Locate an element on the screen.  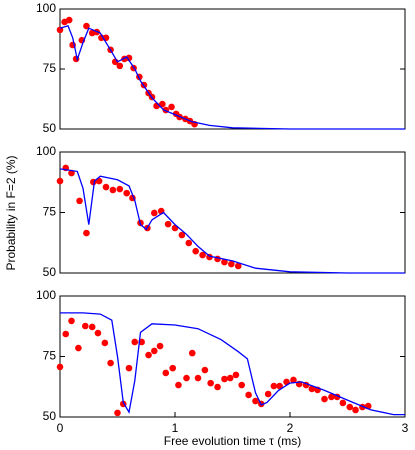
x-tick-label: 0 is located at coordinates (60, 428).